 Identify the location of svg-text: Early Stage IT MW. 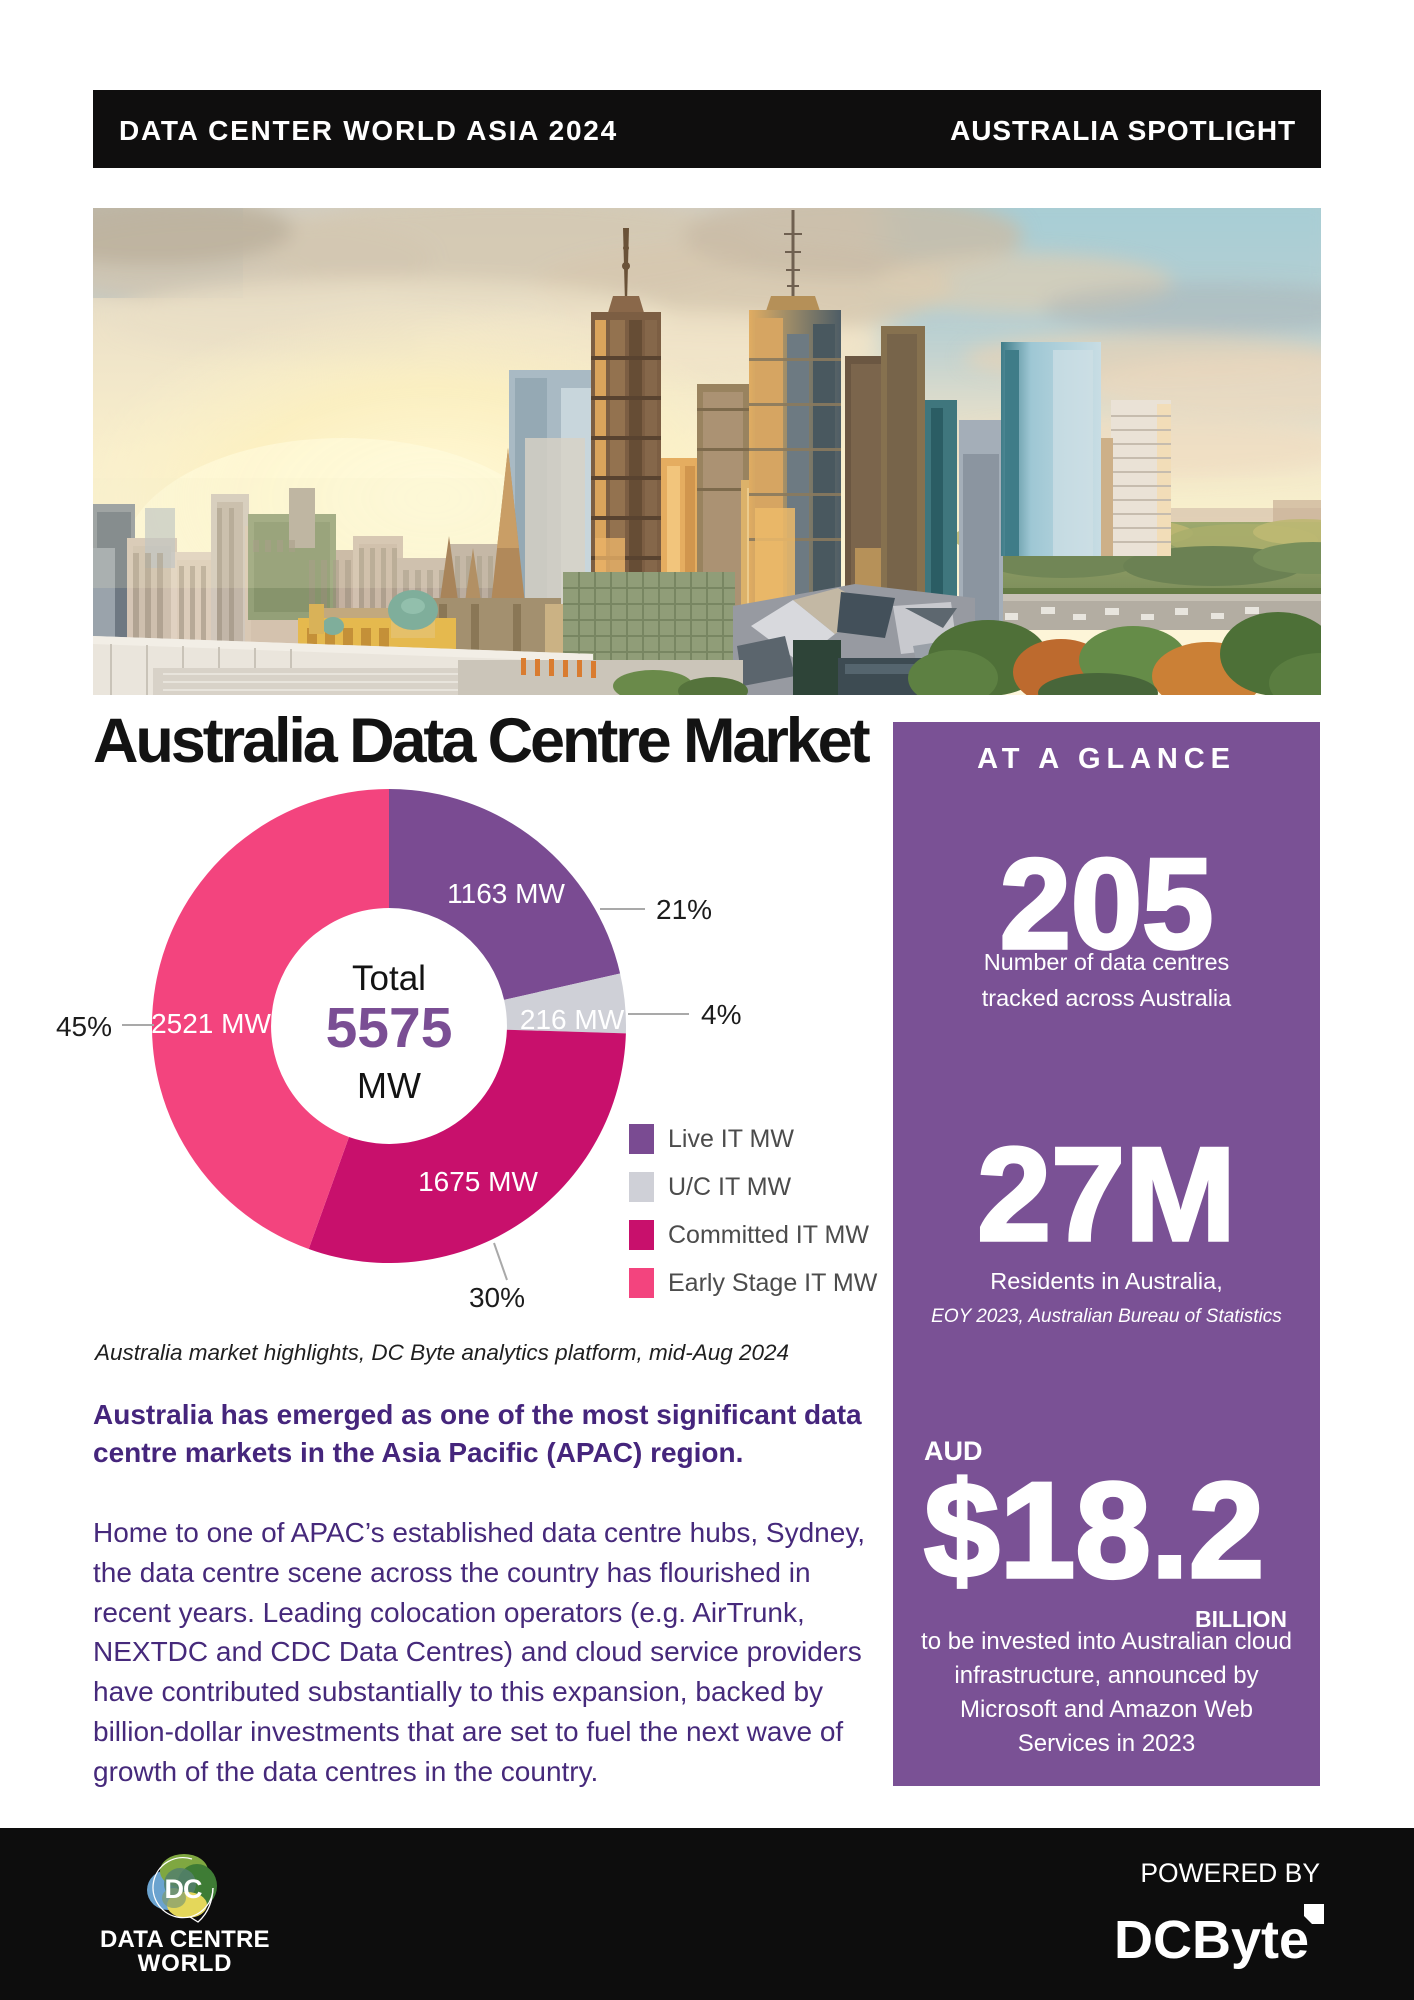
(773, 1283).